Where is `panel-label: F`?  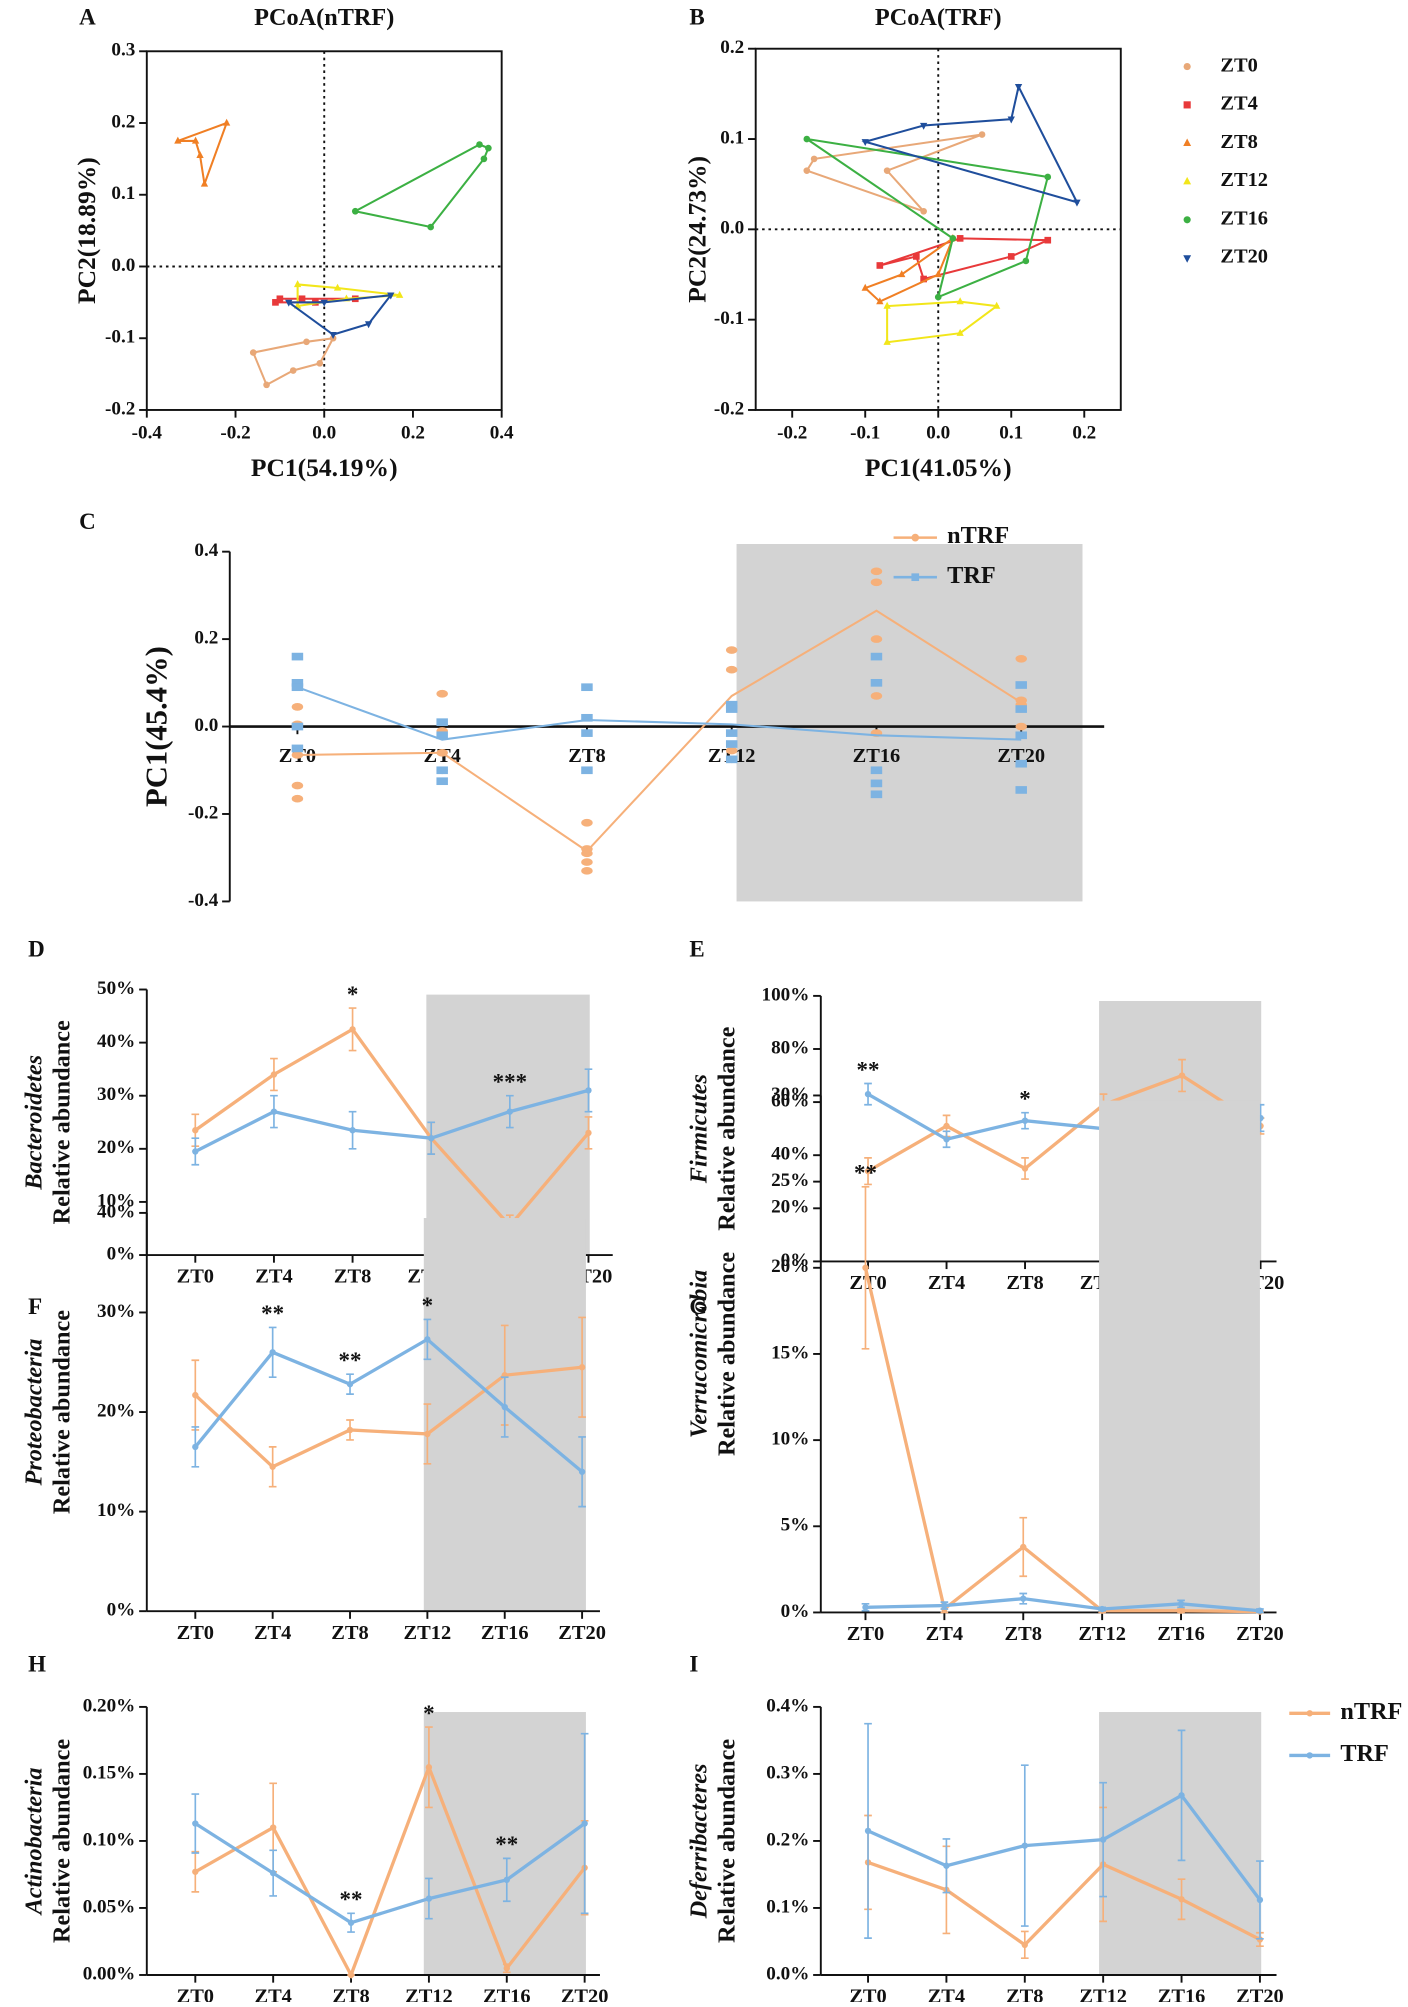 panel-label: F is located at coordinates (35, 1306).